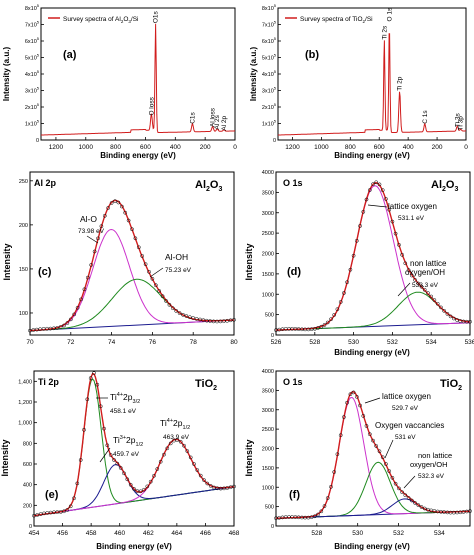 This screenshot has width=474, height=555. I want to click on e-ytick-label: 400, so click(27, 486).